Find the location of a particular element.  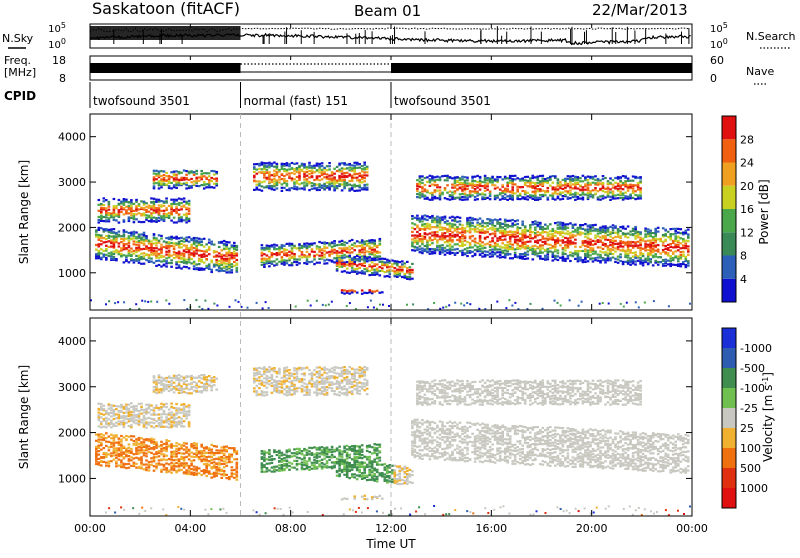

power-colorbar-swatch is located at coordinates (729, 290).